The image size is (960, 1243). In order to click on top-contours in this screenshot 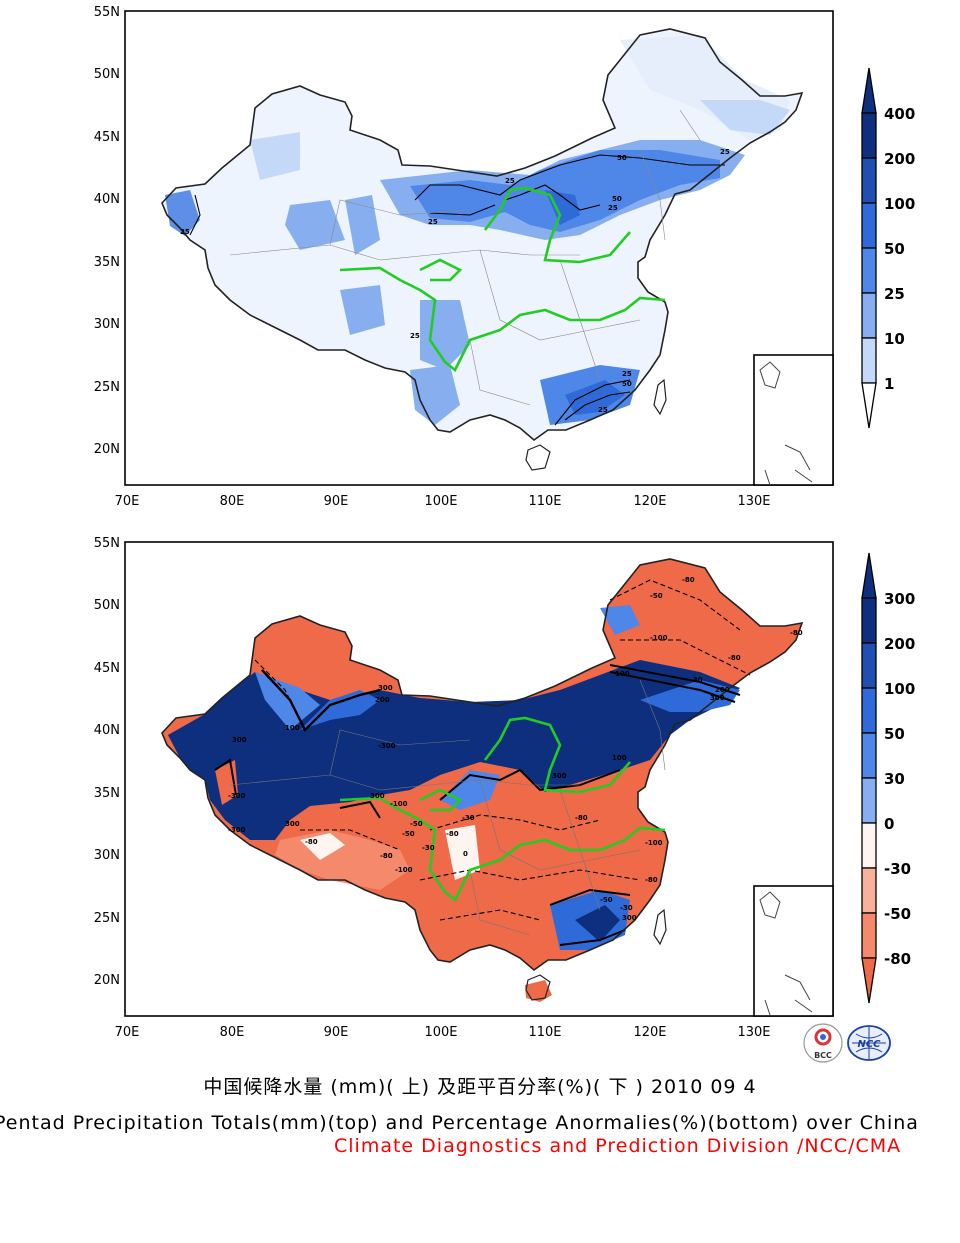, I will do `click(457, 290)`.